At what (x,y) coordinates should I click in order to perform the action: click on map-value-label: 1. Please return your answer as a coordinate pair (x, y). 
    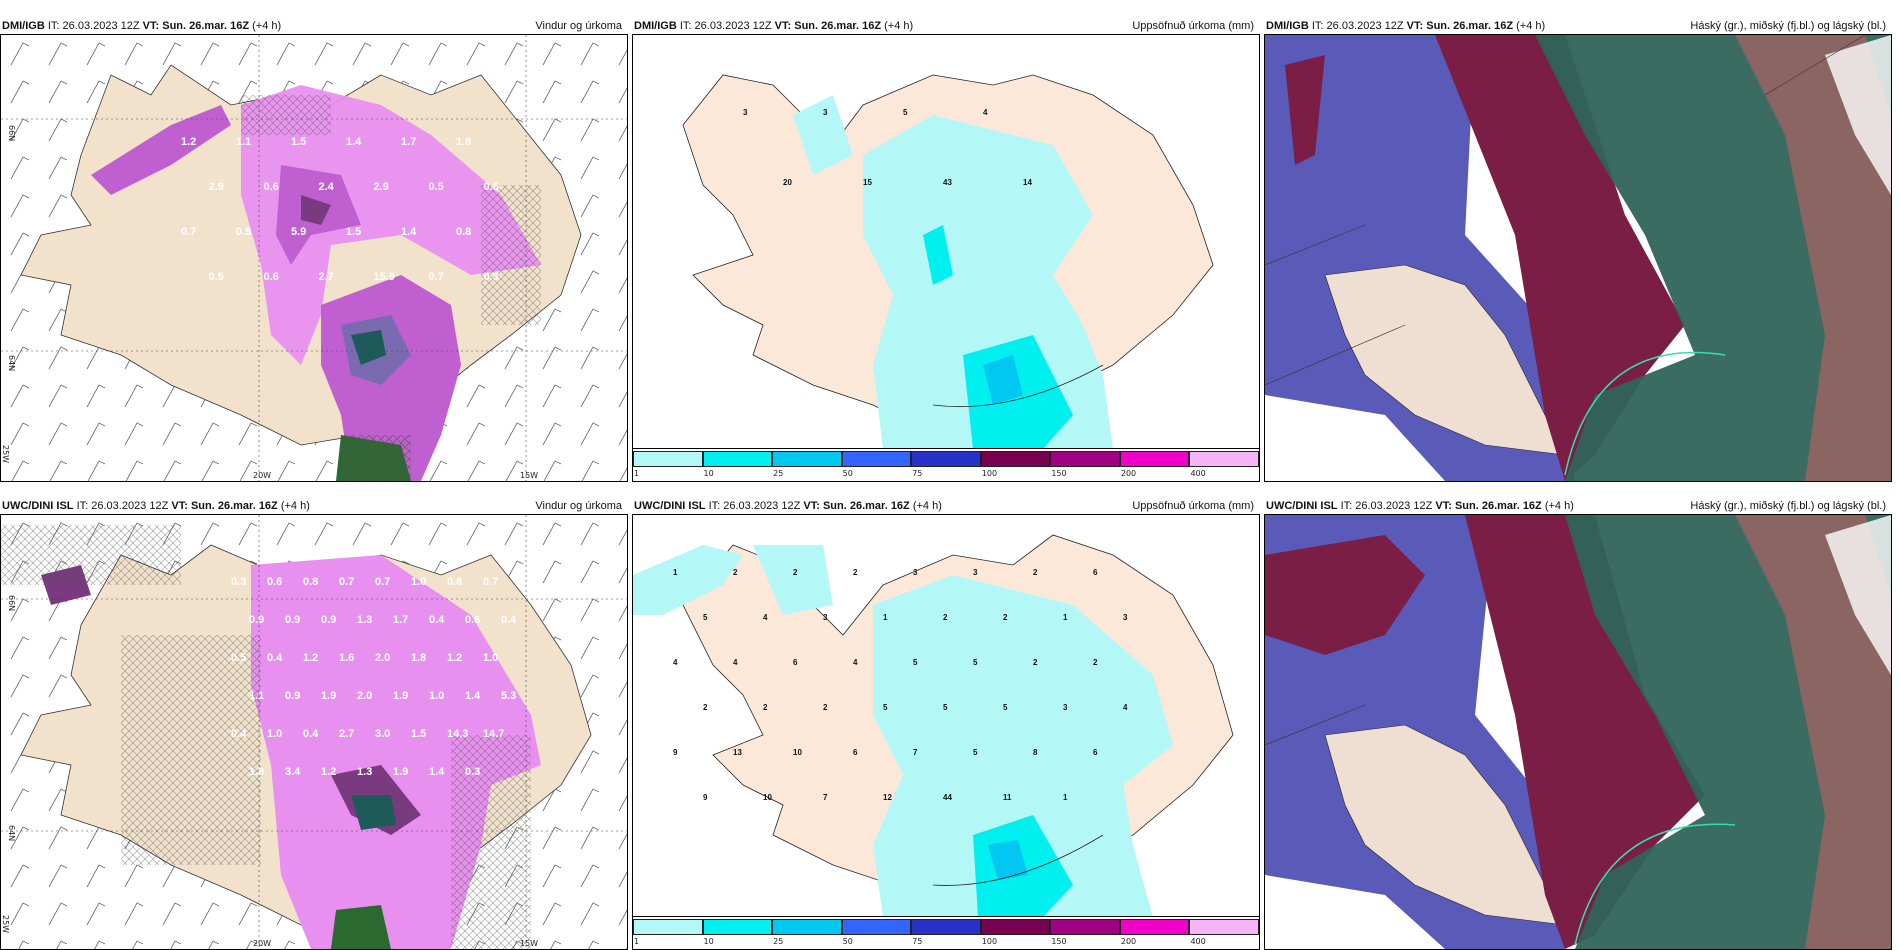
    Looking at the image, I should click on (1065, 617).